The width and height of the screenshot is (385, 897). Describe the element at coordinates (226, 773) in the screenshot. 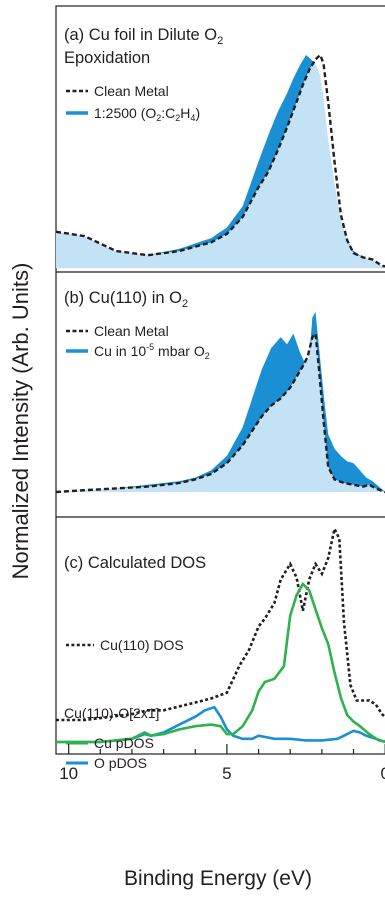

I see `x-tick-label: 5` at that location.